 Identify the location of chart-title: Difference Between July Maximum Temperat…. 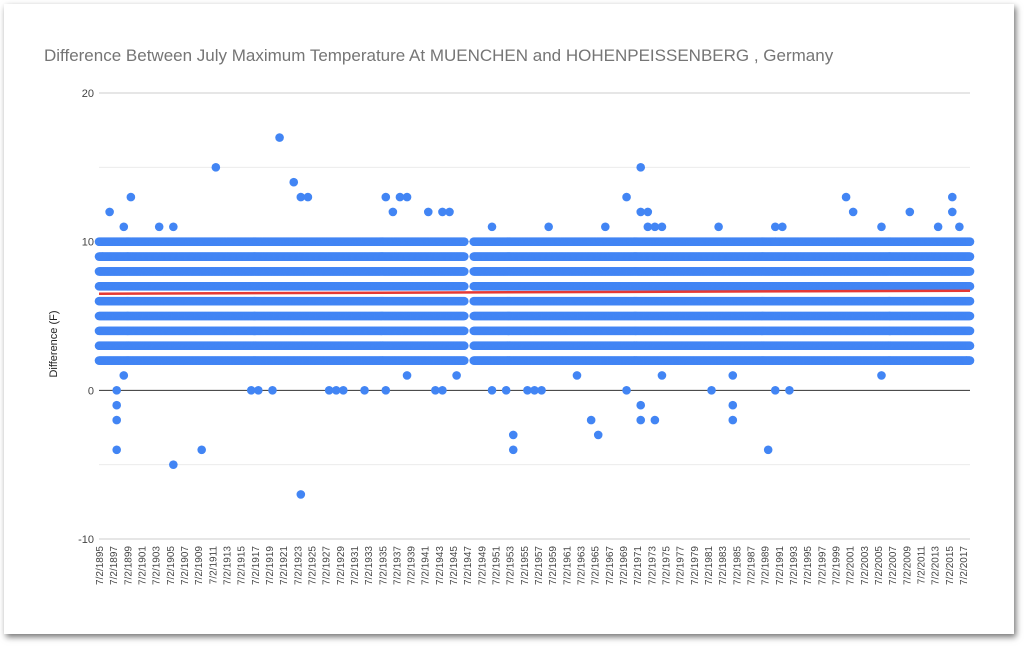
(439, 55).